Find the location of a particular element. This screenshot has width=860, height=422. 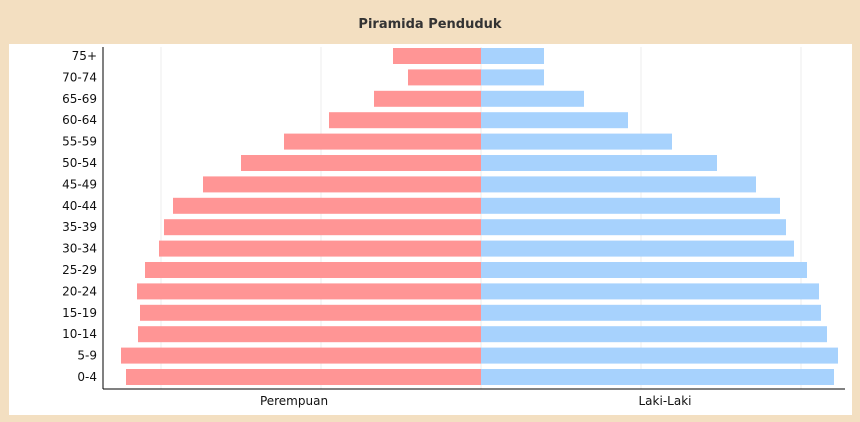

bar-male-75+ is located at coordinates (512, 56).